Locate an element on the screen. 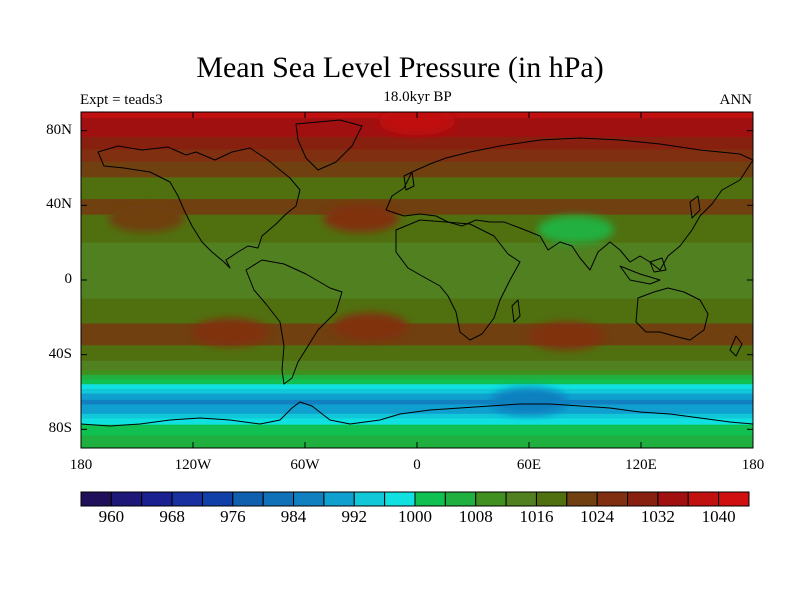 The width and height of the screenshot is (800, 600). coastline-africa is located at coordinates (458, 280).